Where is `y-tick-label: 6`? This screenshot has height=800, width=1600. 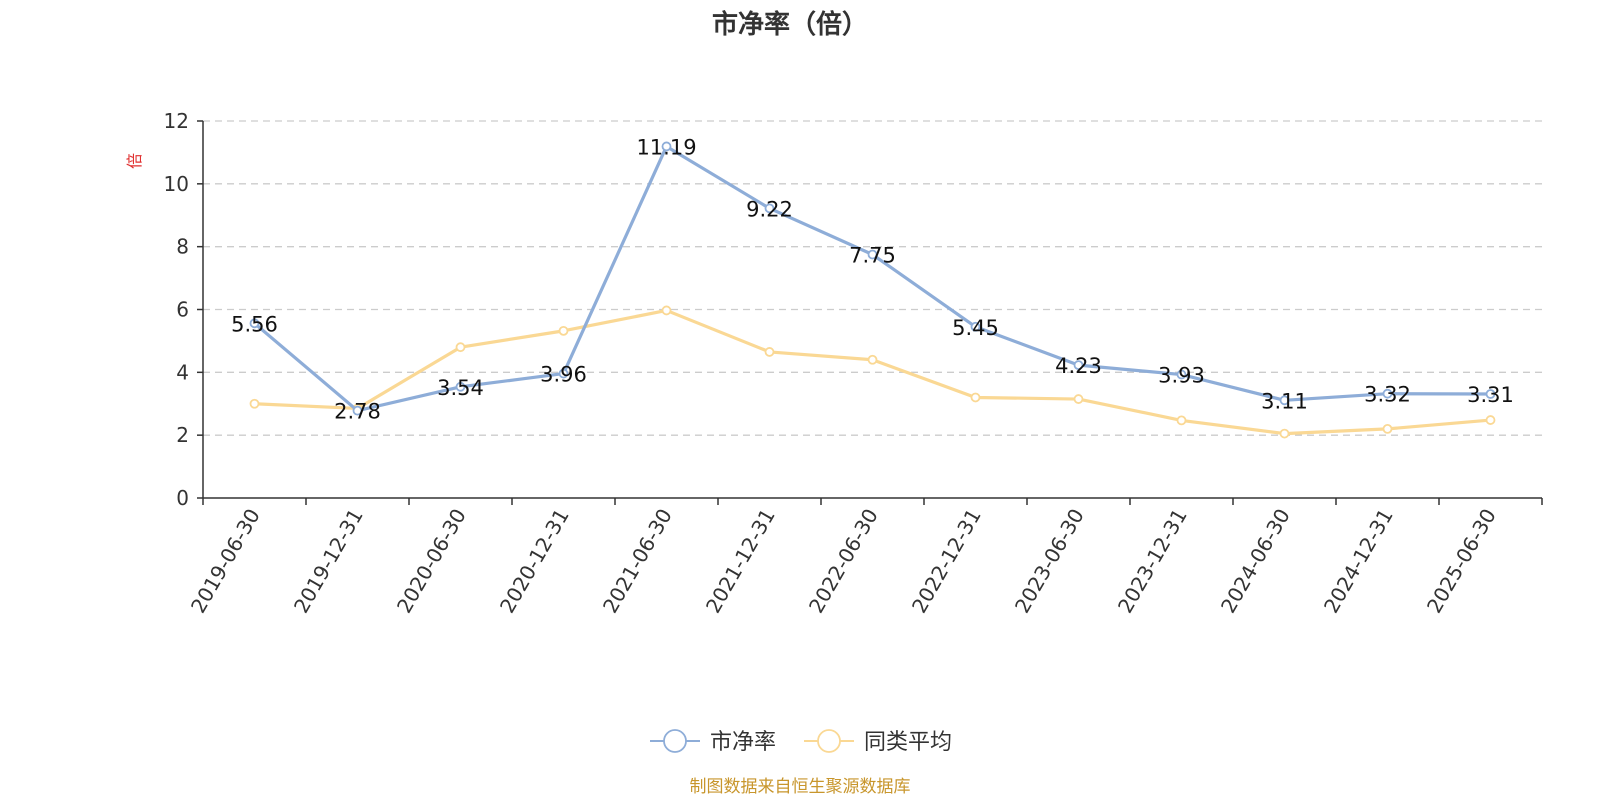
y-tick-label: 6 is located at coordinates (182, 310).